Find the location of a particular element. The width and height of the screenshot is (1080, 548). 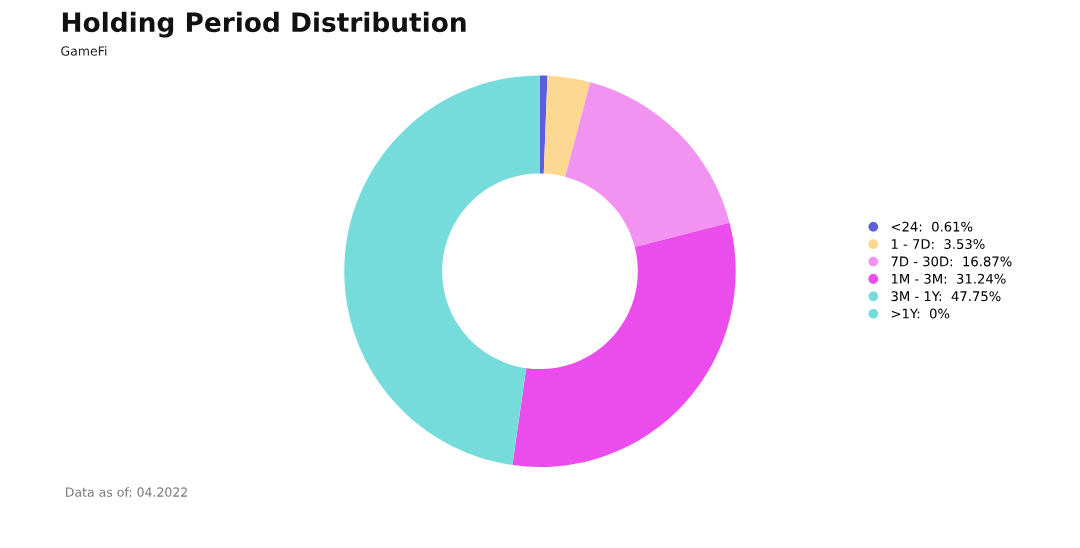

text: Data as of: 04.2022 is located at coordinates (126, 492).